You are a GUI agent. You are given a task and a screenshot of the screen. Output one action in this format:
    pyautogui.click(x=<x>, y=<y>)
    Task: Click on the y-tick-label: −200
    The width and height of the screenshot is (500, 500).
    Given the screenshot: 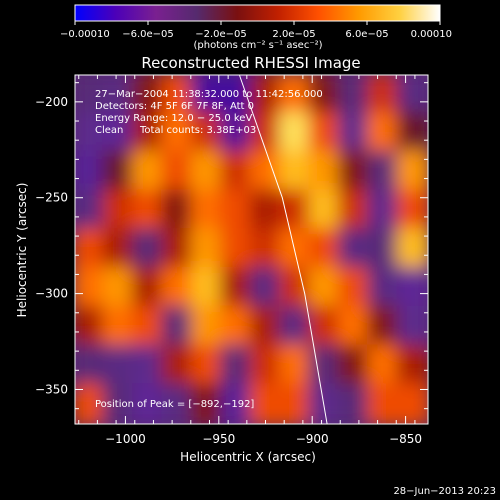 What is the action you would take?
    pyautogui.click(x=51, y=102)
    